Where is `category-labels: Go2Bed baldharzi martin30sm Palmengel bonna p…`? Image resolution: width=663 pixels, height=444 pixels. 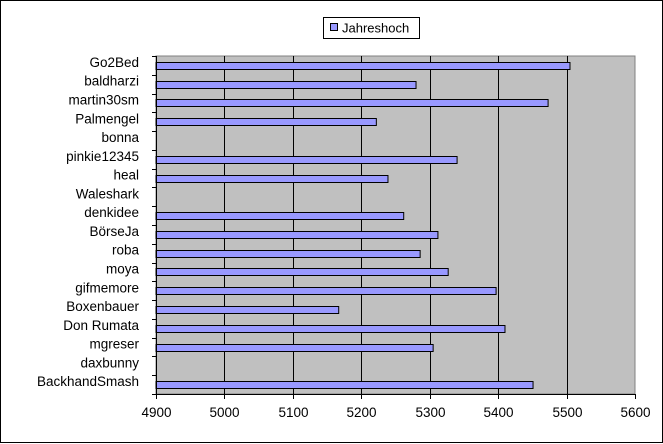
category-labels: Go2Bed baldharzi martin30sm Palmengel bonna p… is located at coordinates (97, 225).